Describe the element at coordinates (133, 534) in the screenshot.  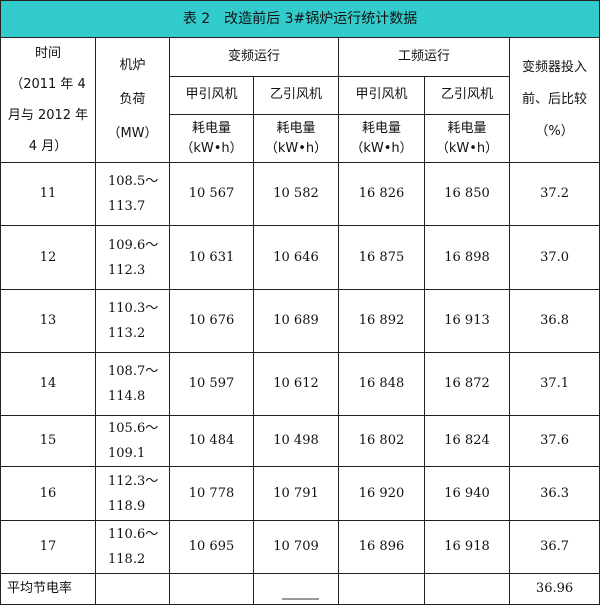
I see `load-line: 110.6～` at that location.